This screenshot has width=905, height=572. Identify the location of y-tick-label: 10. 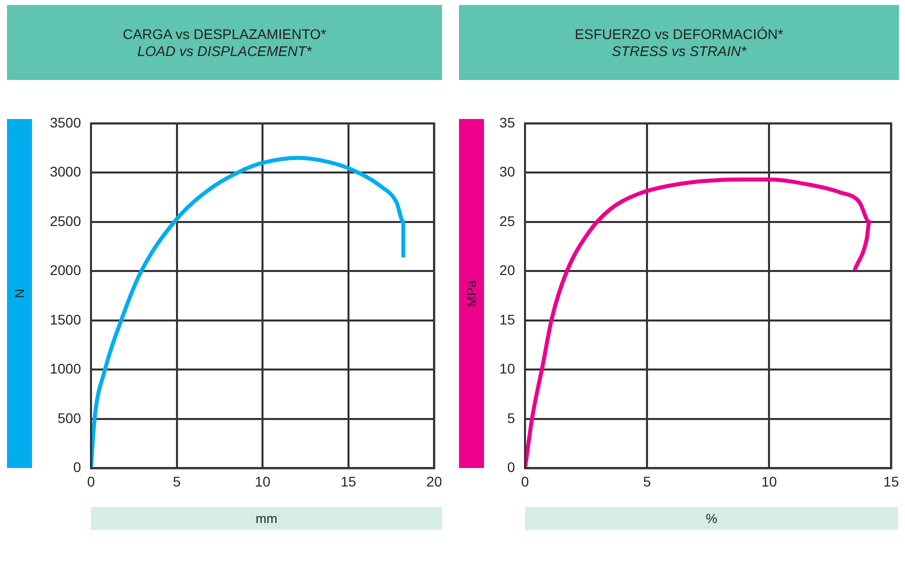
(507, 368).